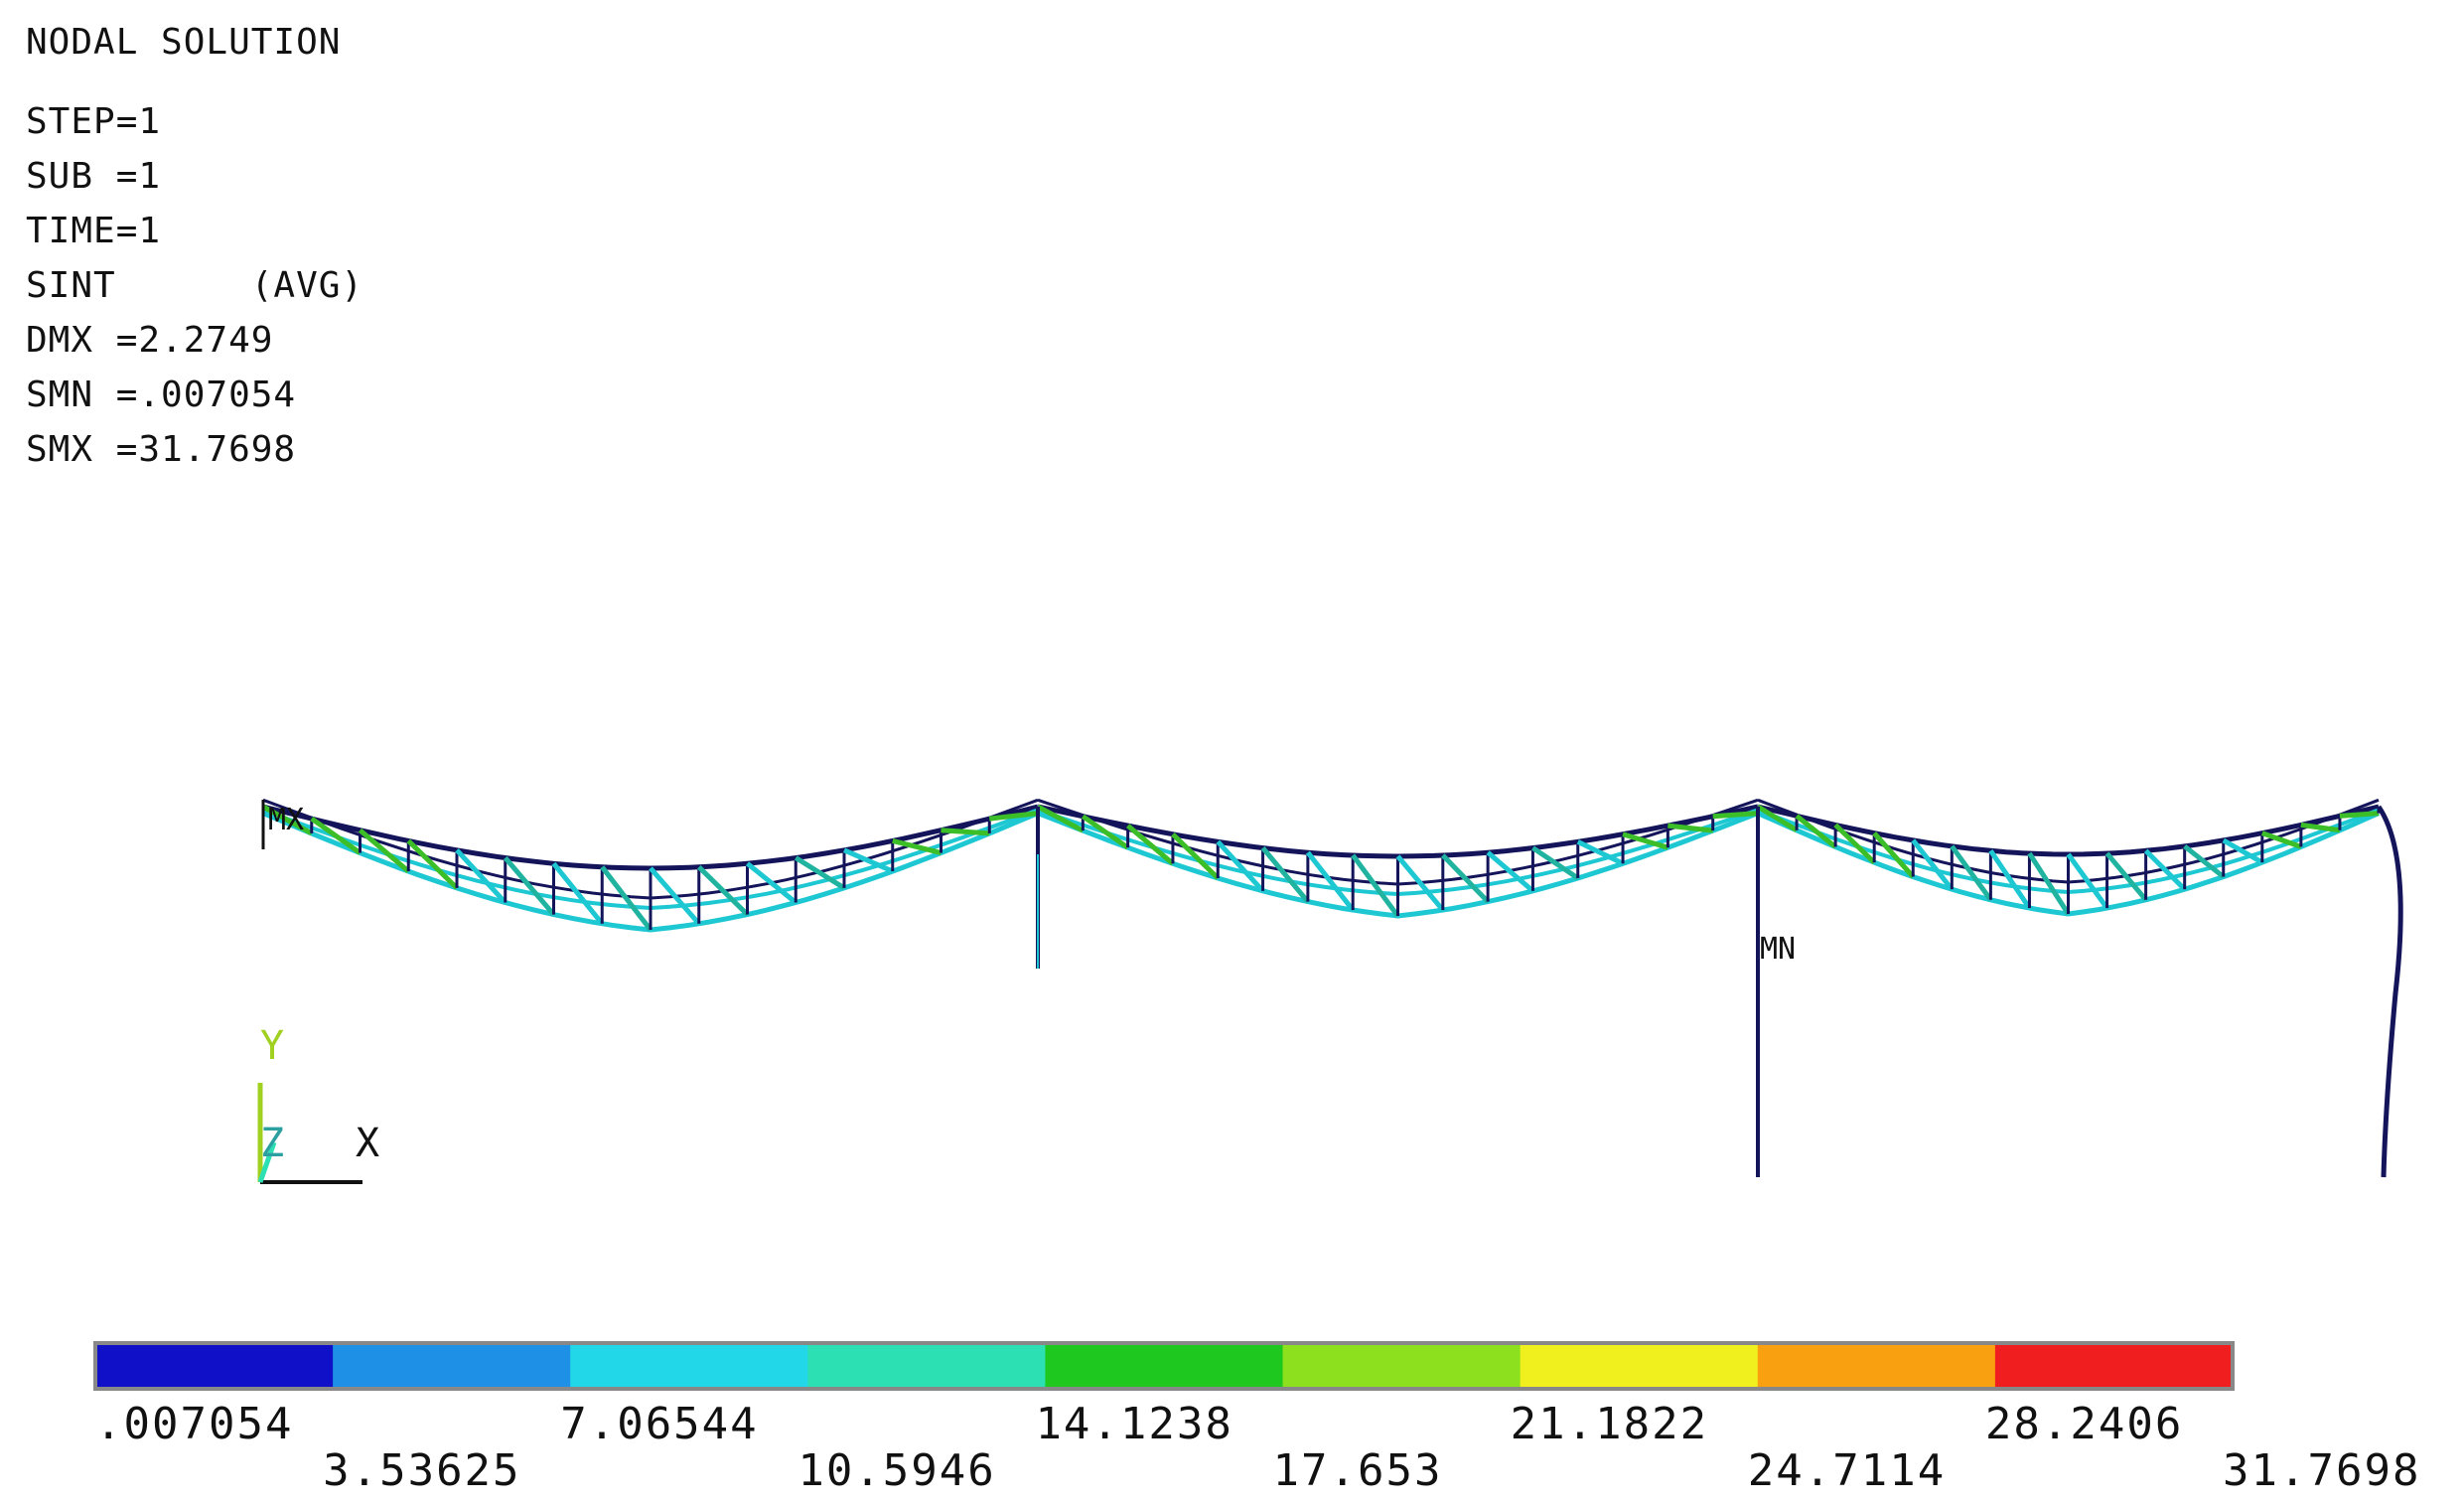  What do you see at coordinates (184, 42) in the screenshot?
I see `plot-title: NODAL SOLUTION` at bounding box center [184, 42].